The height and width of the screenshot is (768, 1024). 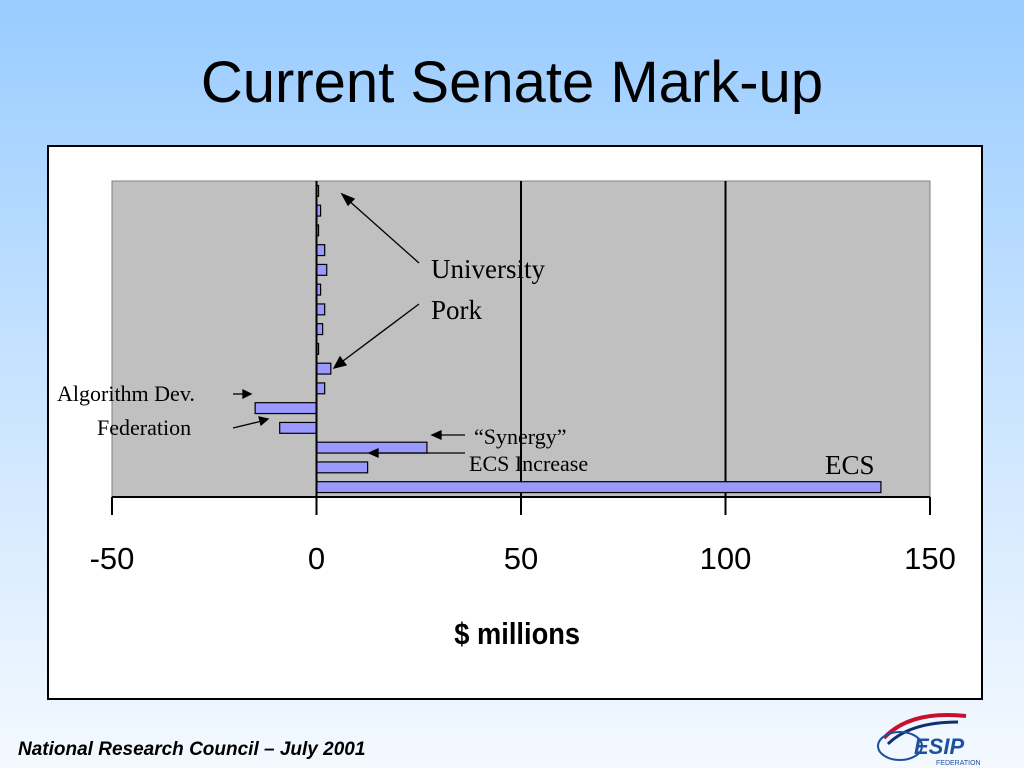 I want to click on logo-swoosh-blue, so click(x=922, y=733).